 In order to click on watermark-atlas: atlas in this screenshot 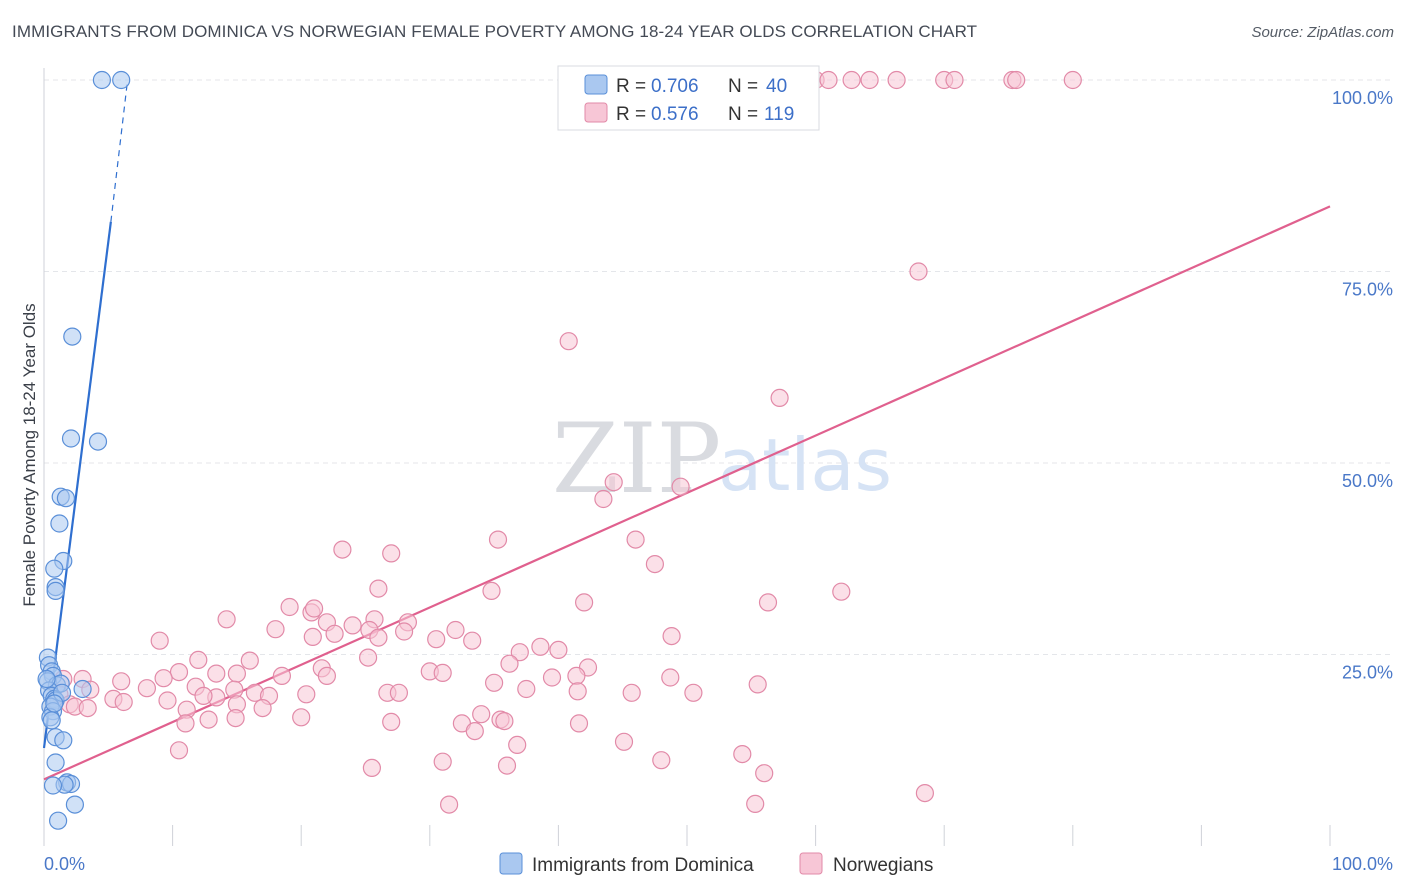, I will do `click(805, 465)`.